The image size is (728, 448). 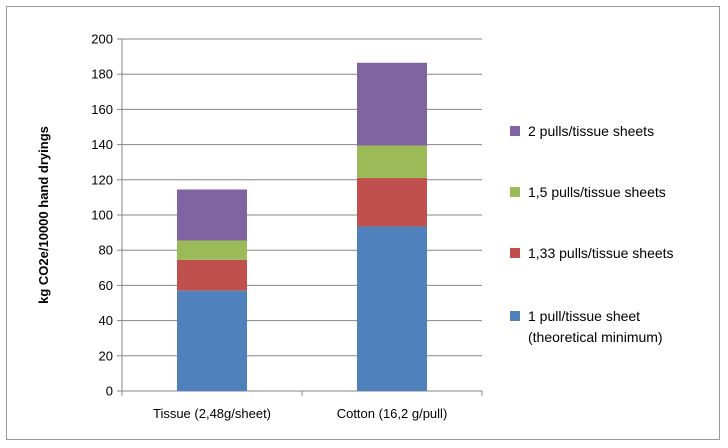 What do you see at coordinates (601, 253) in the screenshot?
I see `legend-label: 1,33 pulls/tissue sheets` at bounding box center [601, 253].